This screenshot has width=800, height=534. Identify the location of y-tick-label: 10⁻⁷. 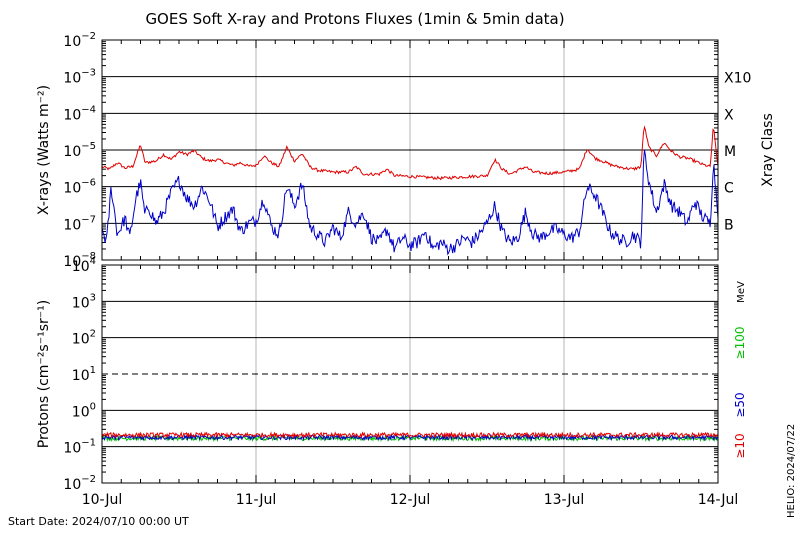
(79, 223).